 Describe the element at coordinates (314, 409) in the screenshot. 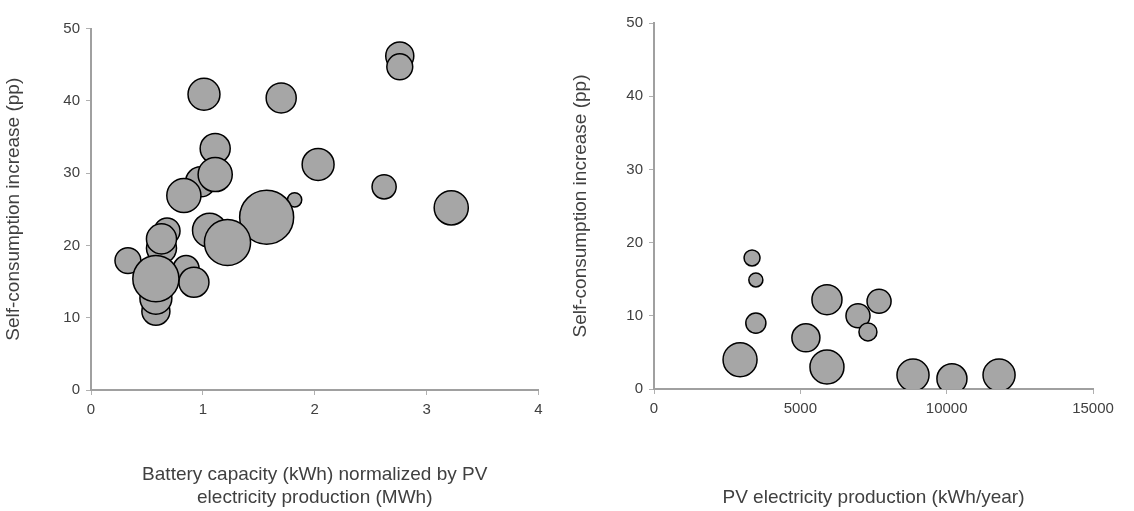

I see `x-tick-label: 2` at that location.